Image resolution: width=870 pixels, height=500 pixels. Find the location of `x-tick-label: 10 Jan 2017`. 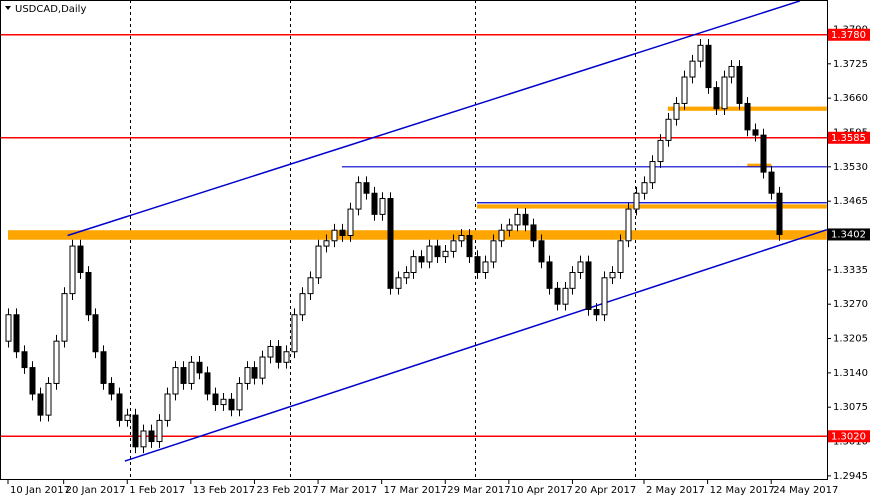

x-tick-label: 10 Jan 2017 is located at coordinates (40, 490).